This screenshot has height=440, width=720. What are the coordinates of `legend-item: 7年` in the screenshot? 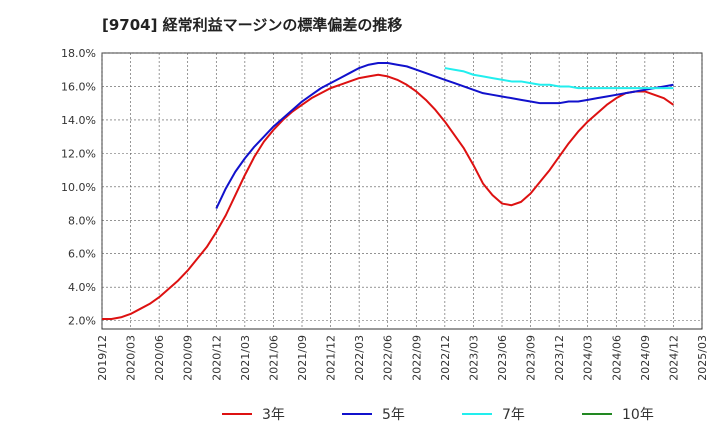 It's located at (493, 415).